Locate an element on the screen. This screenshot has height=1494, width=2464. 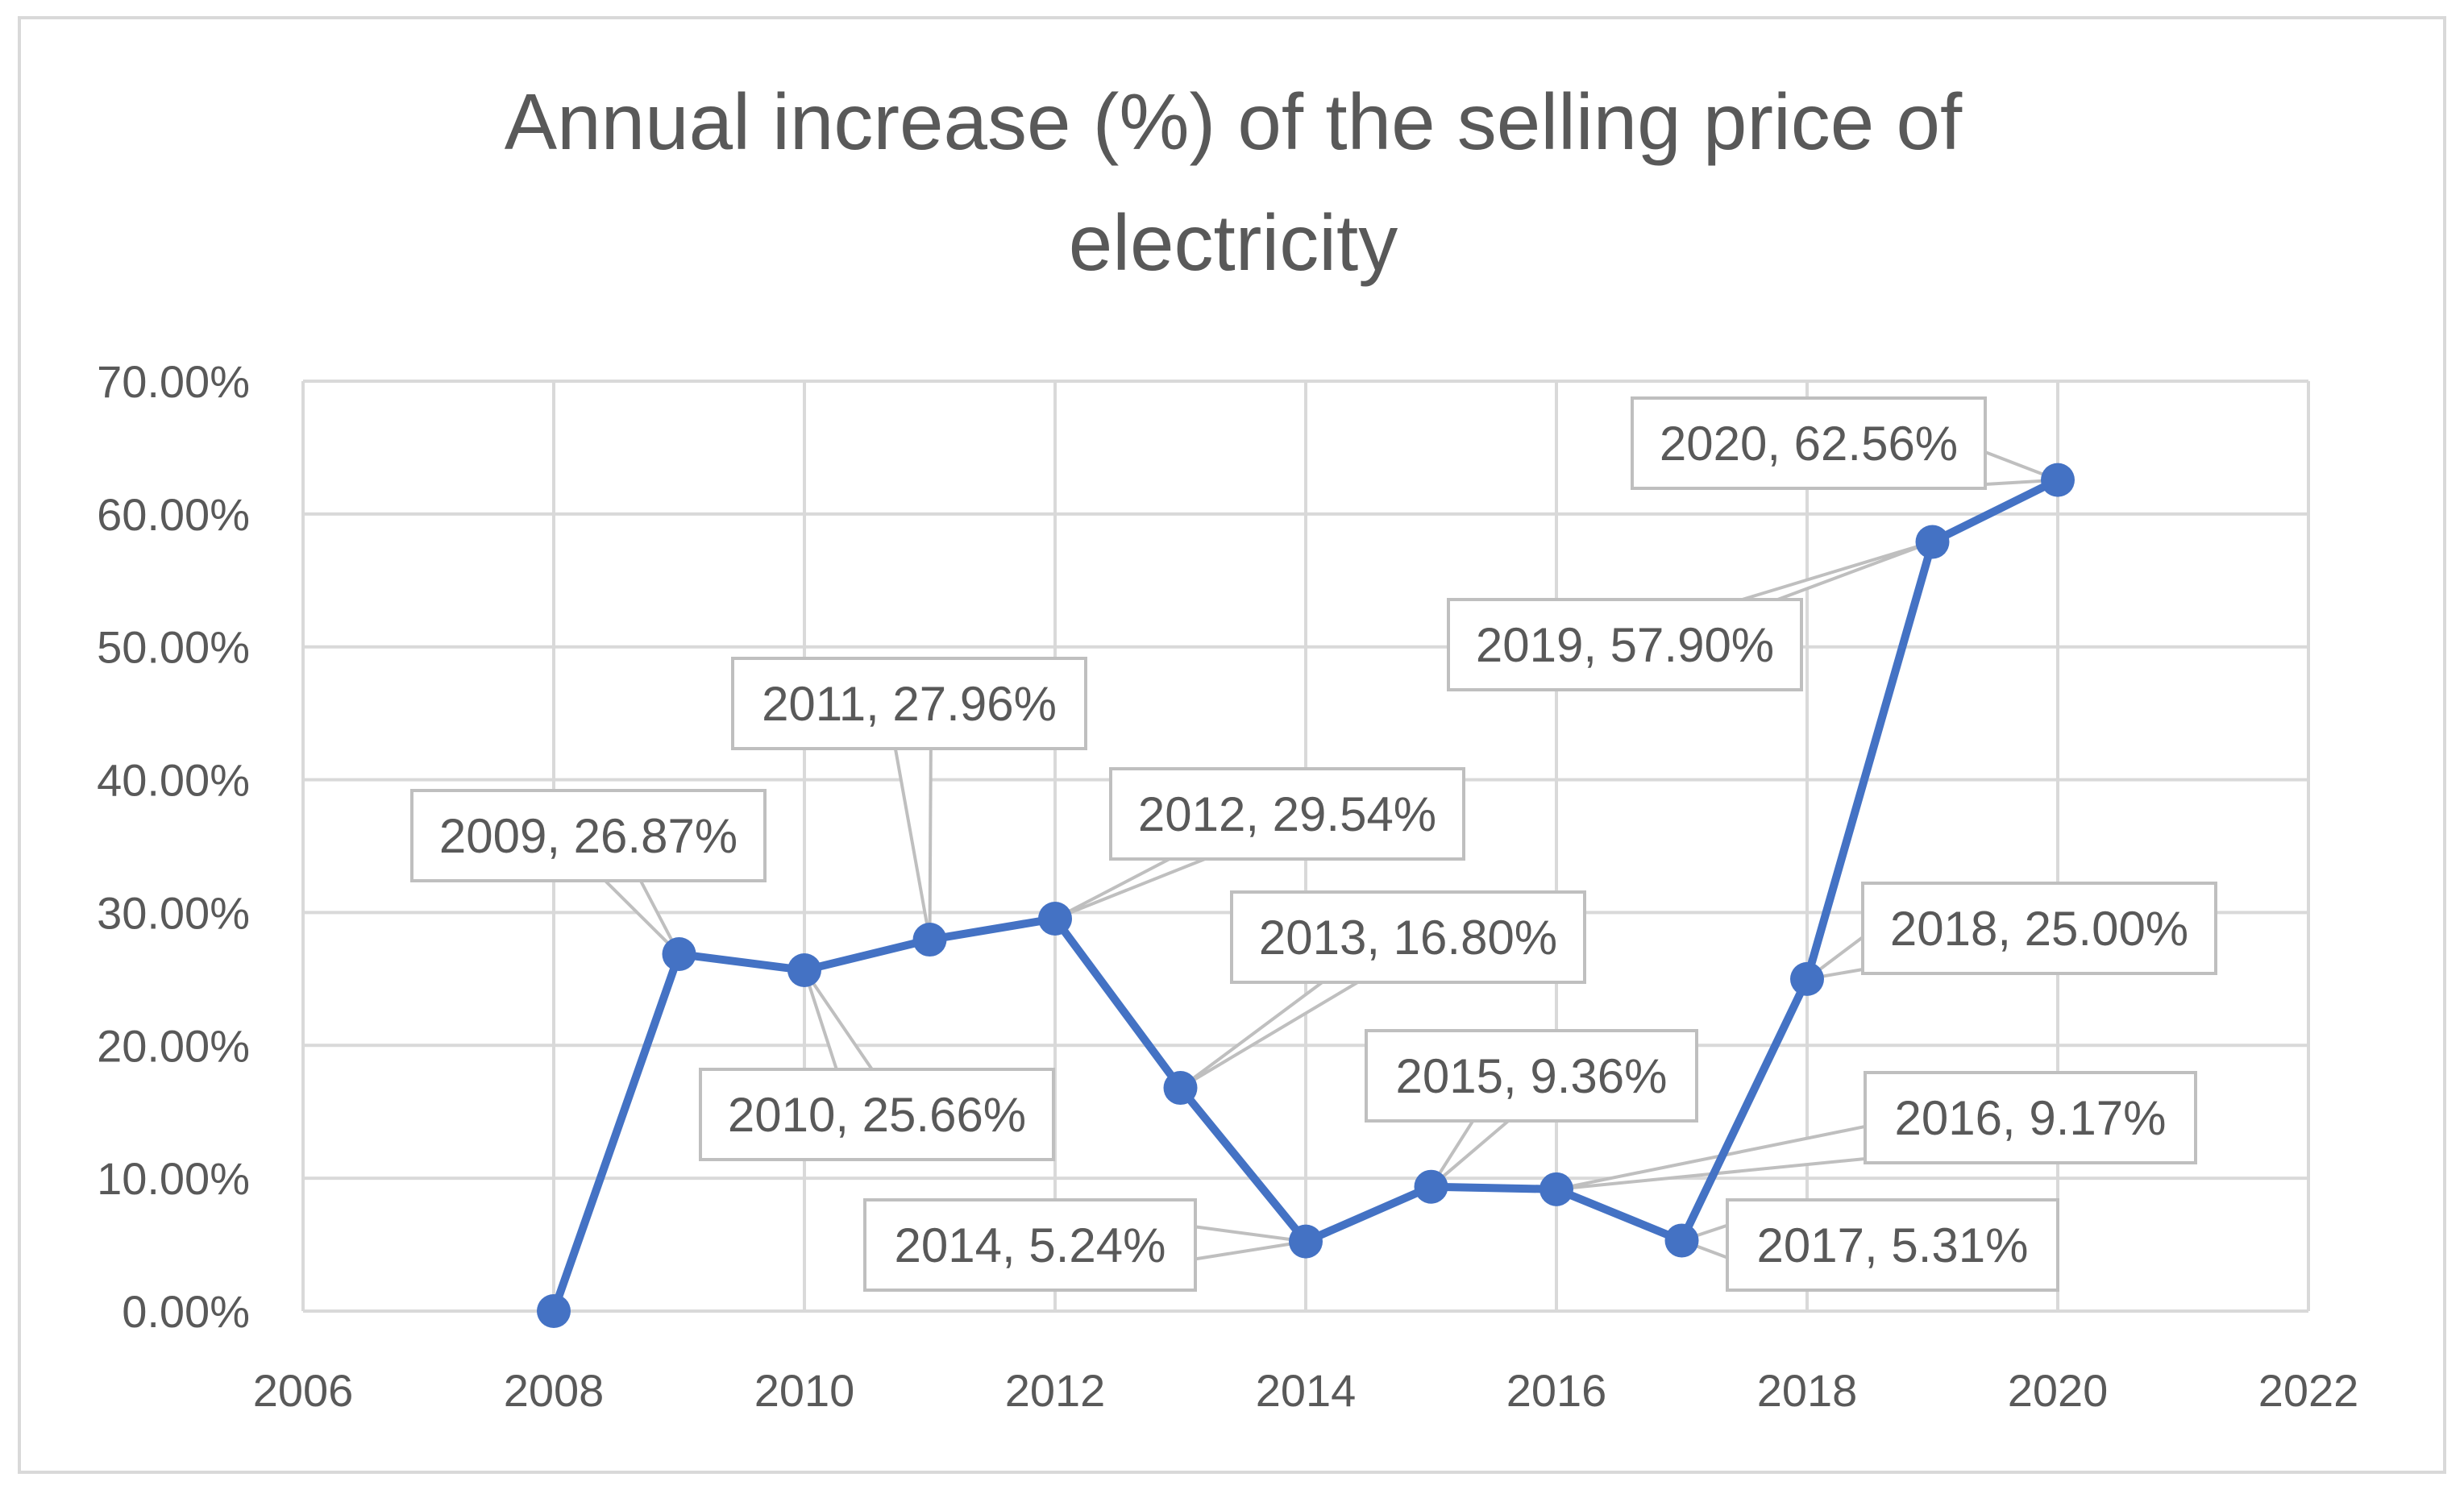
data-label: 2010, 25.66% is located at coordinates (877, 1114).